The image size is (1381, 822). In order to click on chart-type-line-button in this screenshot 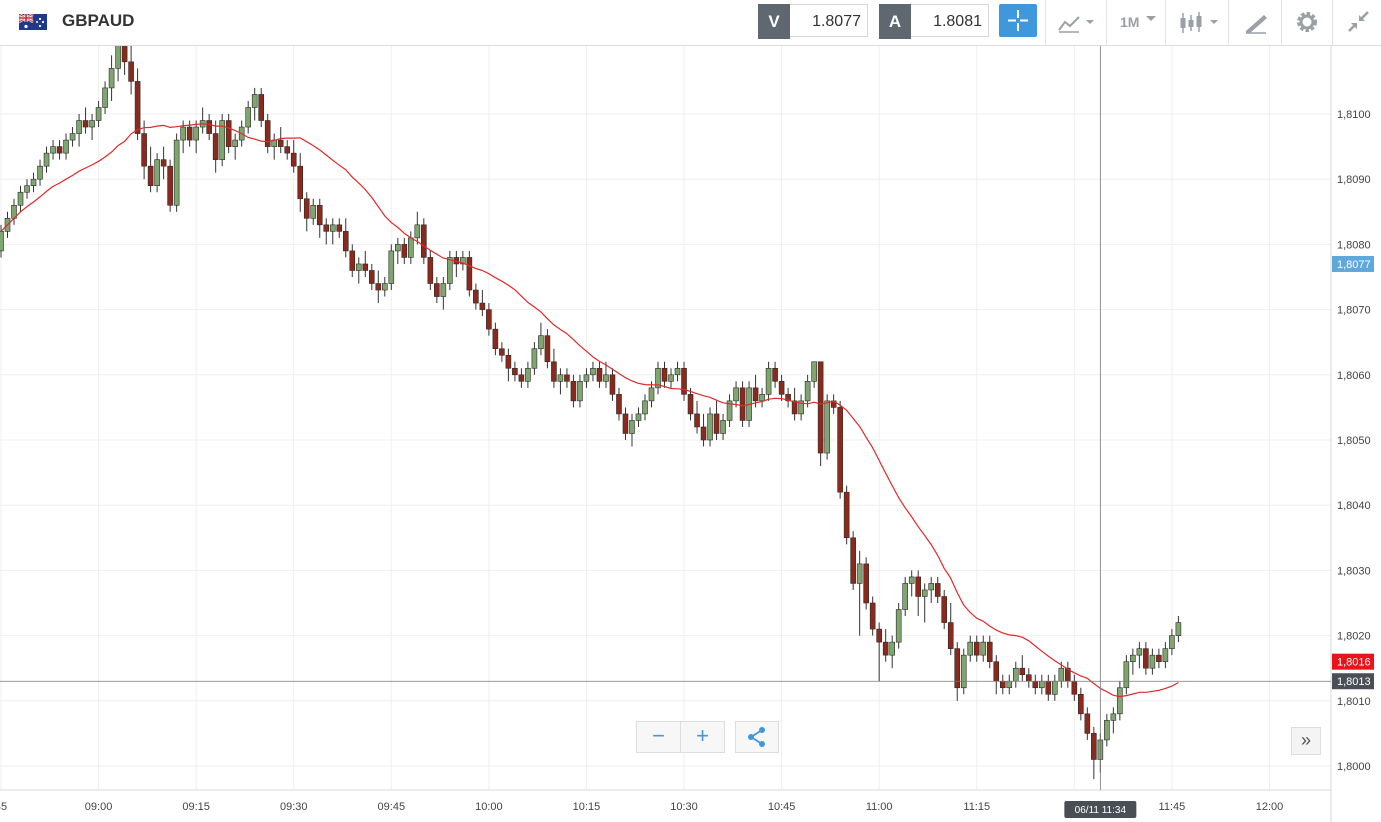, I will do `click(1075, 22)`.